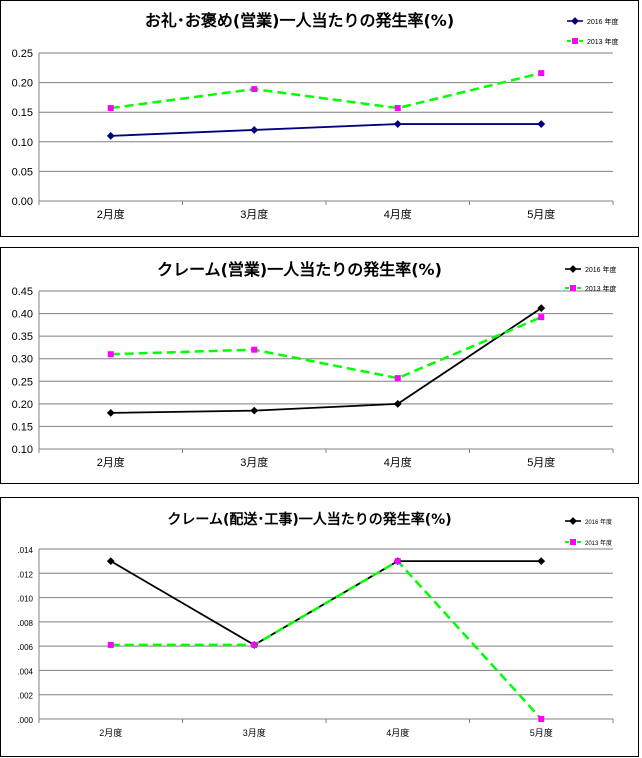  What do you see at coordinates (22, 172) in the screenshot?
I see `y-tick-label: 0.05` at bounding box center [22, 172].